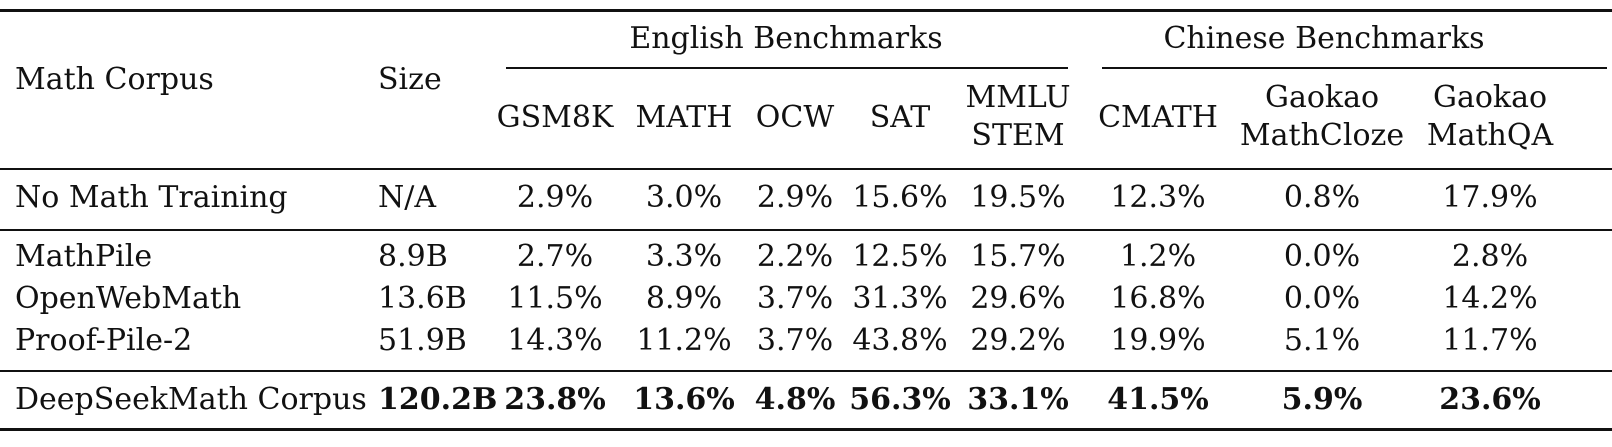 The height and width of the screenshot is (447, 1612). Describe the element at coordinates (1490, 399) in the screenshot. I see `table-cell: 23.6%` at that location.